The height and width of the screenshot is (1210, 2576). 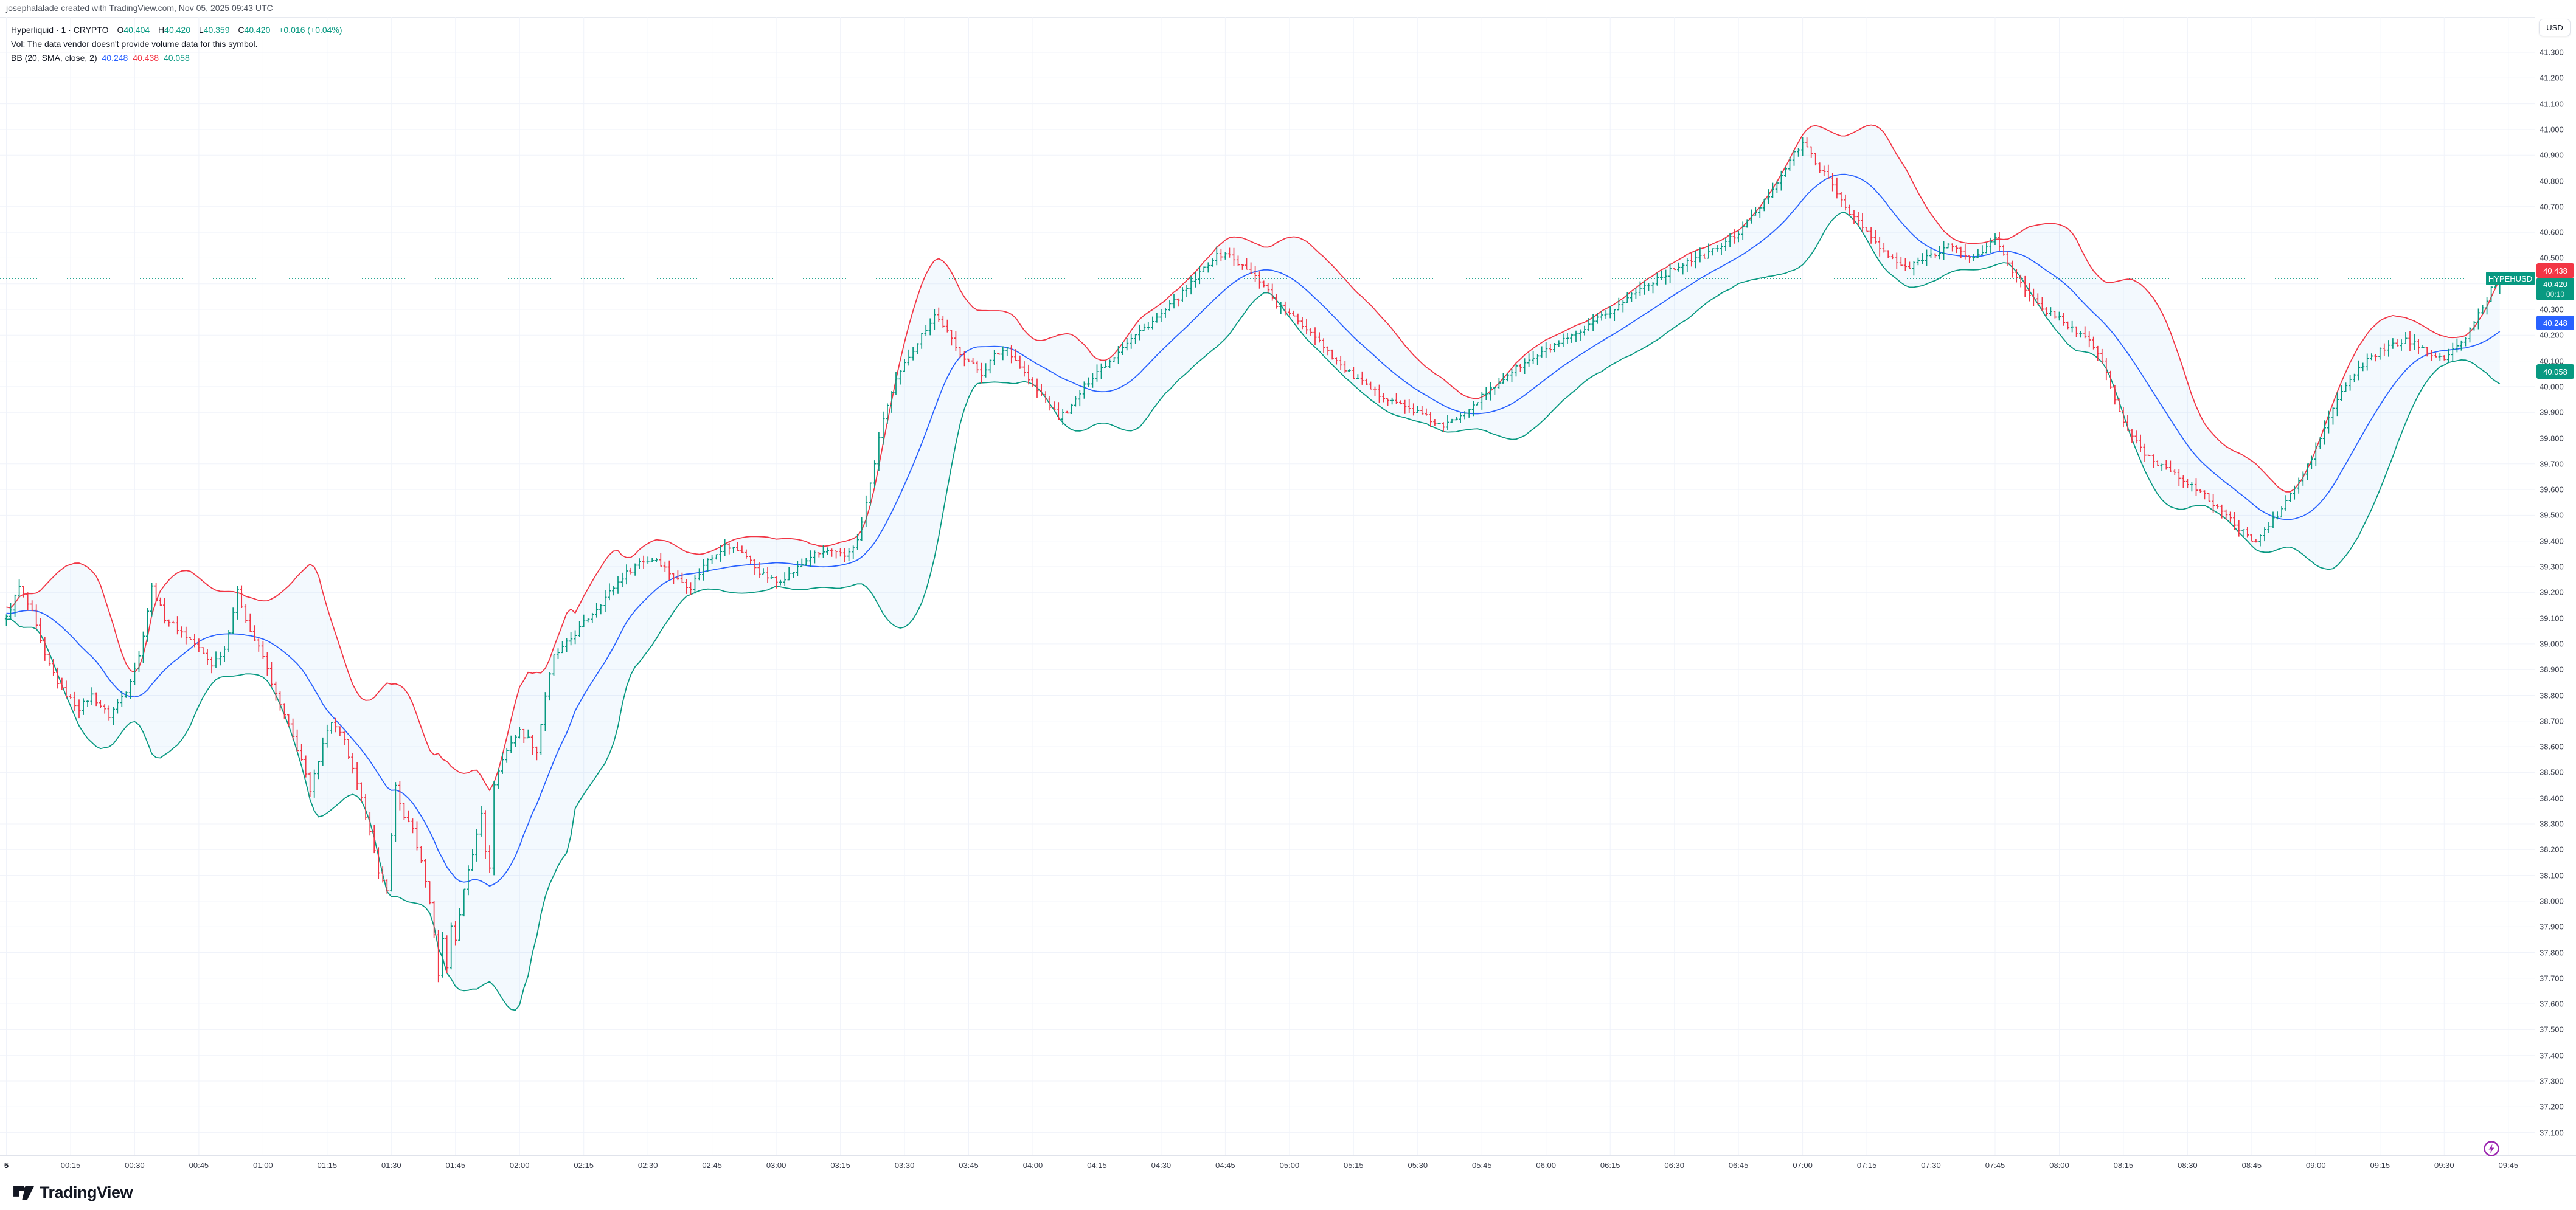 I want to click on time-axis-label: 08:30, so click(x=2188, y=1165).